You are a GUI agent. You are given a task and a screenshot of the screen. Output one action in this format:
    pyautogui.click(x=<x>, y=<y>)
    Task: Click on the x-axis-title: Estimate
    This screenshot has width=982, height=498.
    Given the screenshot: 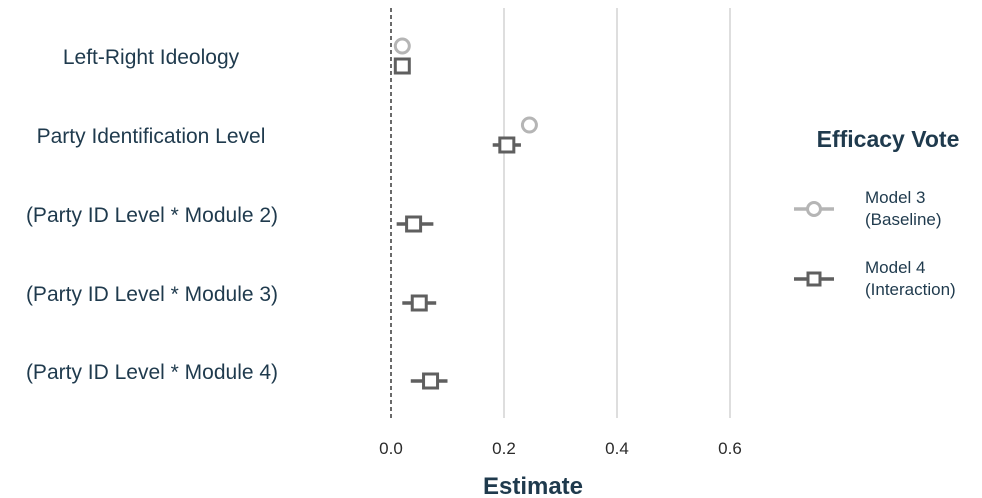 What is the action you would take?
    pyautogui.click(x=533, y=485)
    